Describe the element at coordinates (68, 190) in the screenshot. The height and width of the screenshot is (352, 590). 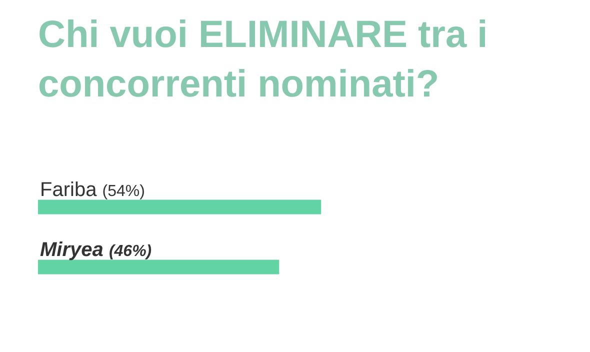
I see `y-tick-label: Fariba` at that location.